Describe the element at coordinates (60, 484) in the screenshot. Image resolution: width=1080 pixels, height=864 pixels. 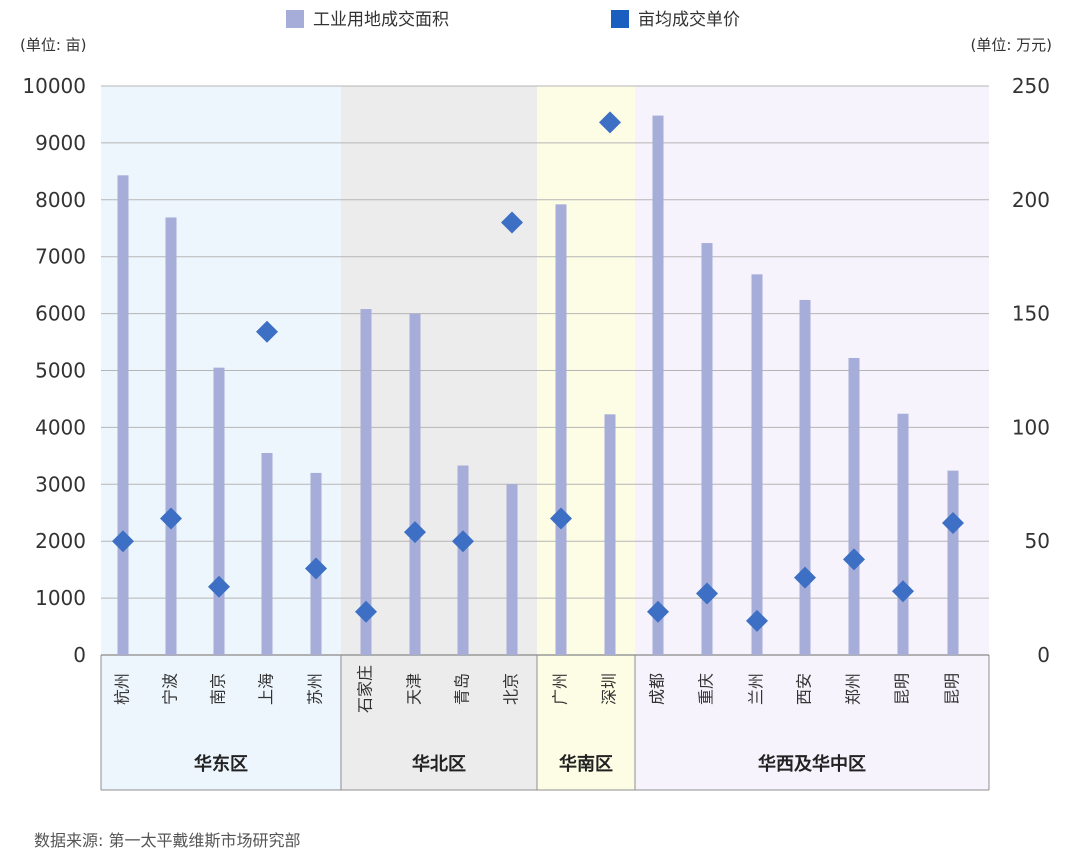
I see `left-tick-label: 3000` at that location.